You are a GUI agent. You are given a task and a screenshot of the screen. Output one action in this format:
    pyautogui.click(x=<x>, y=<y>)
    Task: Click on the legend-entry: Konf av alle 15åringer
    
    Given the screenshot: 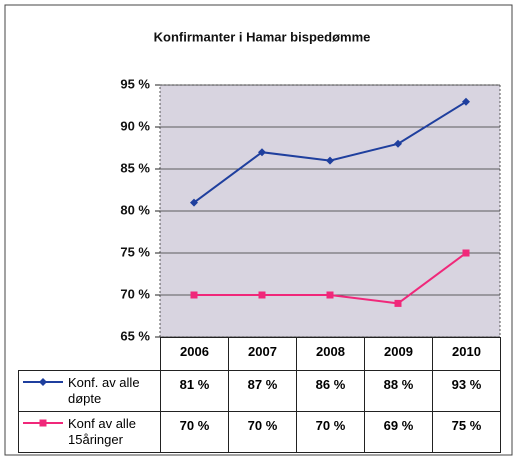 What is the action you would take?
    pyautogui.click(x=89, y=432)
    